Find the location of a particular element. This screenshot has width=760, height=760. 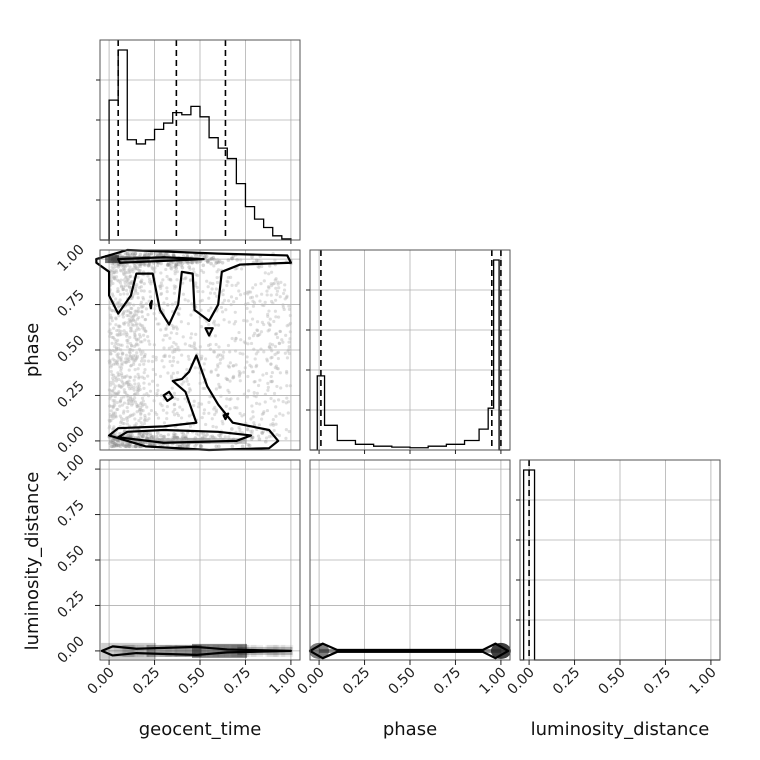

density-block is located at coordinates (230, 650).